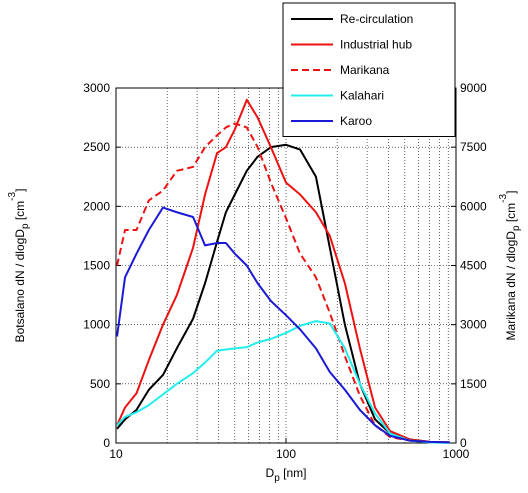 The width and height of the screenshot is (528, 493). What do you see at coordinates (503, 197) in the screenshot?
I see `y2-axis-label-part: -3` at bounding box center [503, 197].